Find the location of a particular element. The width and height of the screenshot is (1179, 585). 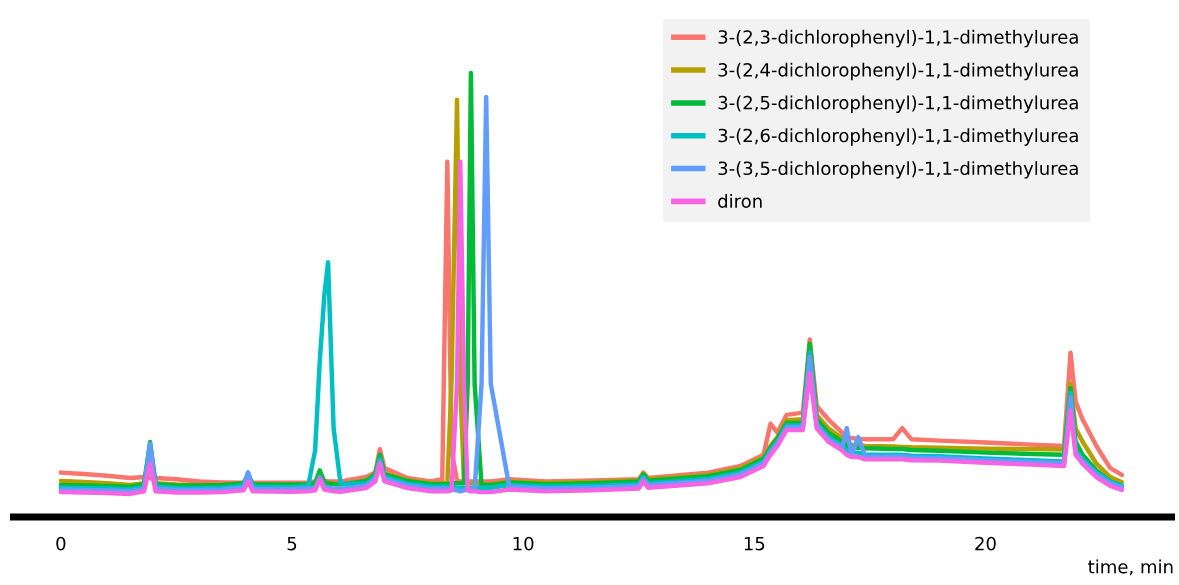

x-tick-label: 0 is located at coordinates (61, 543).